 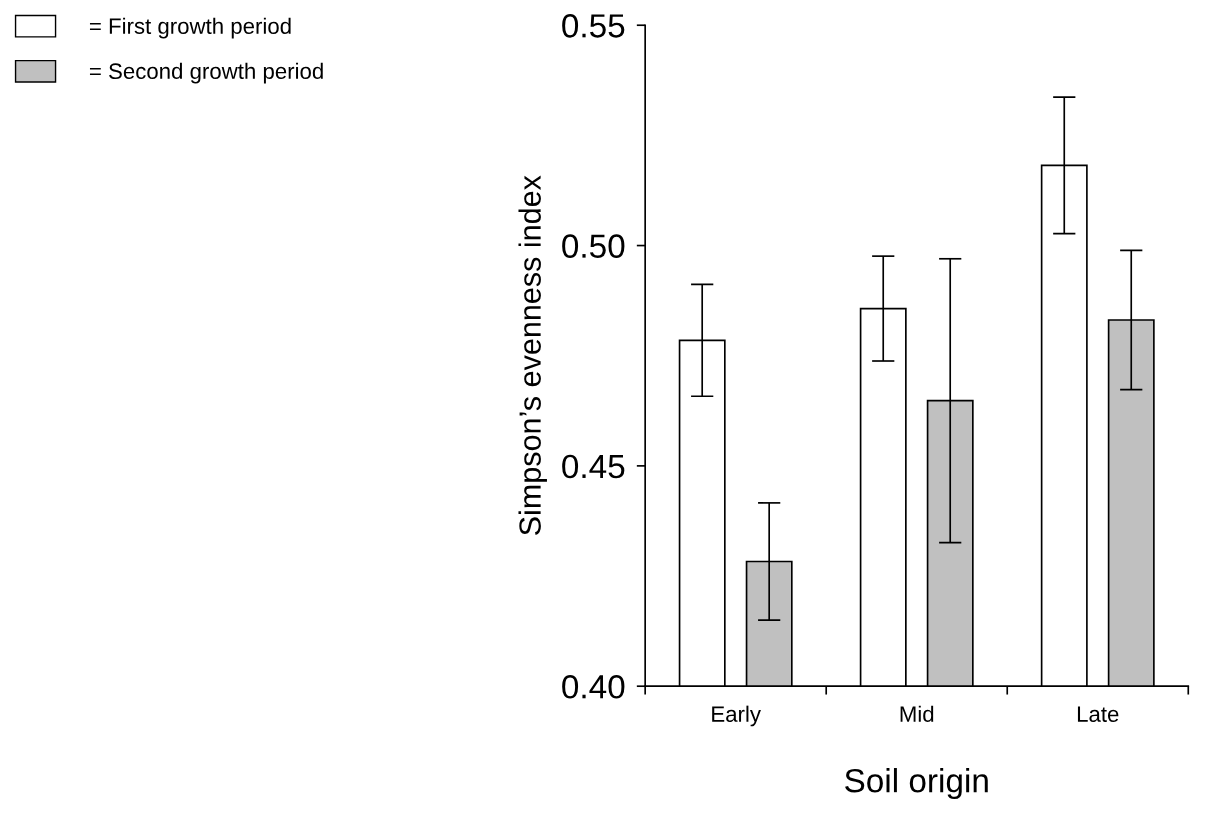 I want to click on x-axis-title: Soil origin, so click(x=916, y=784).